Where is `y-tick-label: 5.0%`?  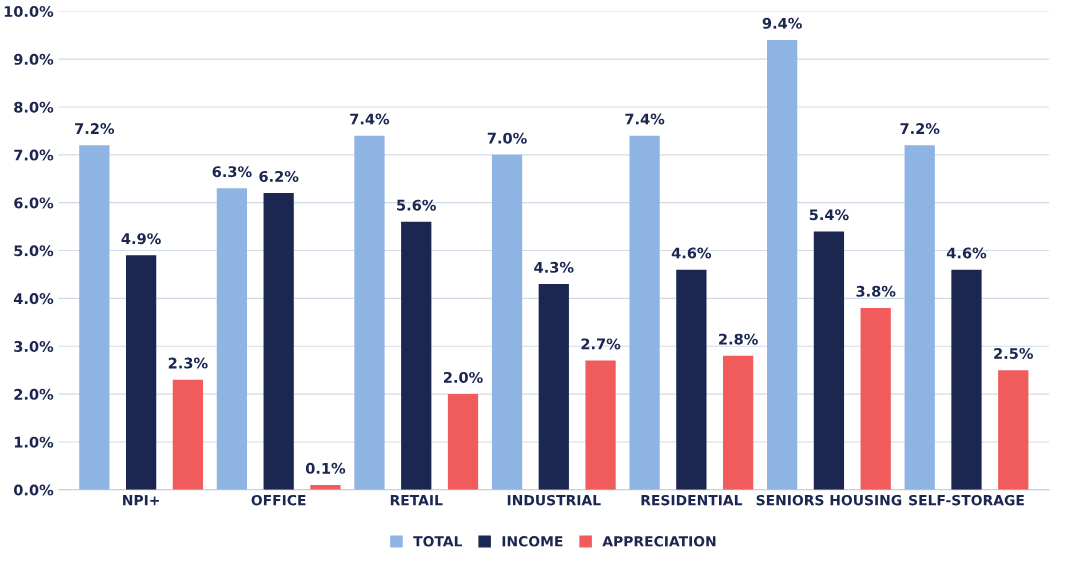 y-tick-label: 5.0% is located at coordinates (34, 251).